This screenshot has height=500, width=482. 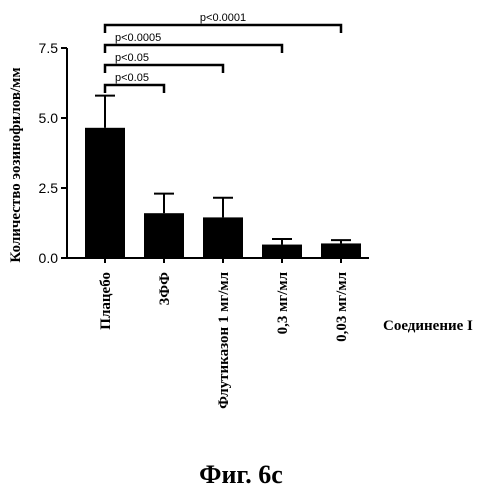 What do you see at coordinates (49, 188) in the screenshot?
I see `y-tick-label: 2.5` at bounding box center [49, 188].